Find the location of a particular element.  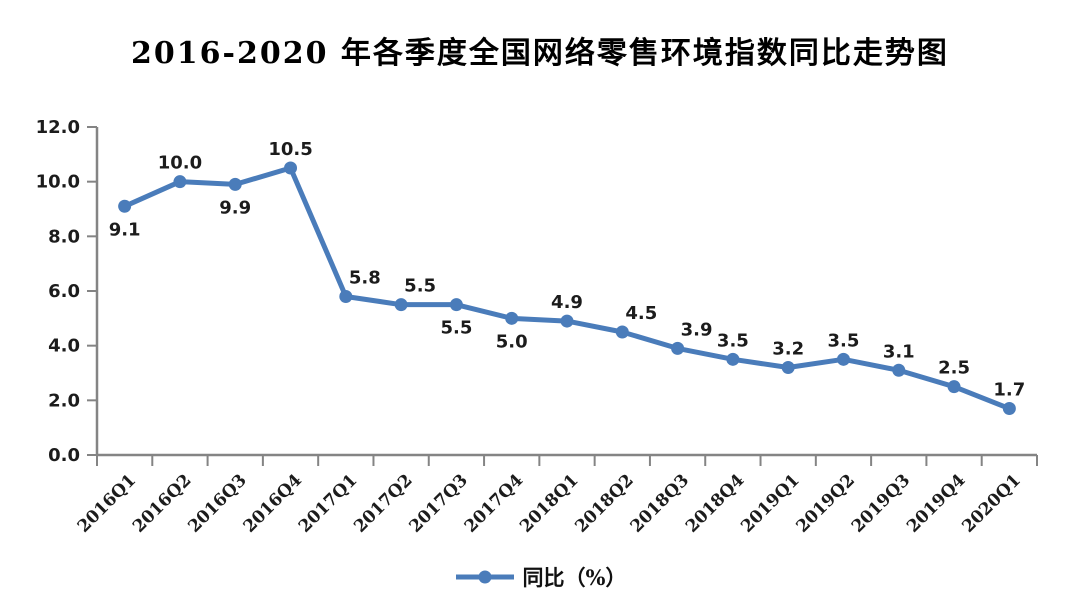

y-tick-label: 12.0 is located at coordinates (58, 127).